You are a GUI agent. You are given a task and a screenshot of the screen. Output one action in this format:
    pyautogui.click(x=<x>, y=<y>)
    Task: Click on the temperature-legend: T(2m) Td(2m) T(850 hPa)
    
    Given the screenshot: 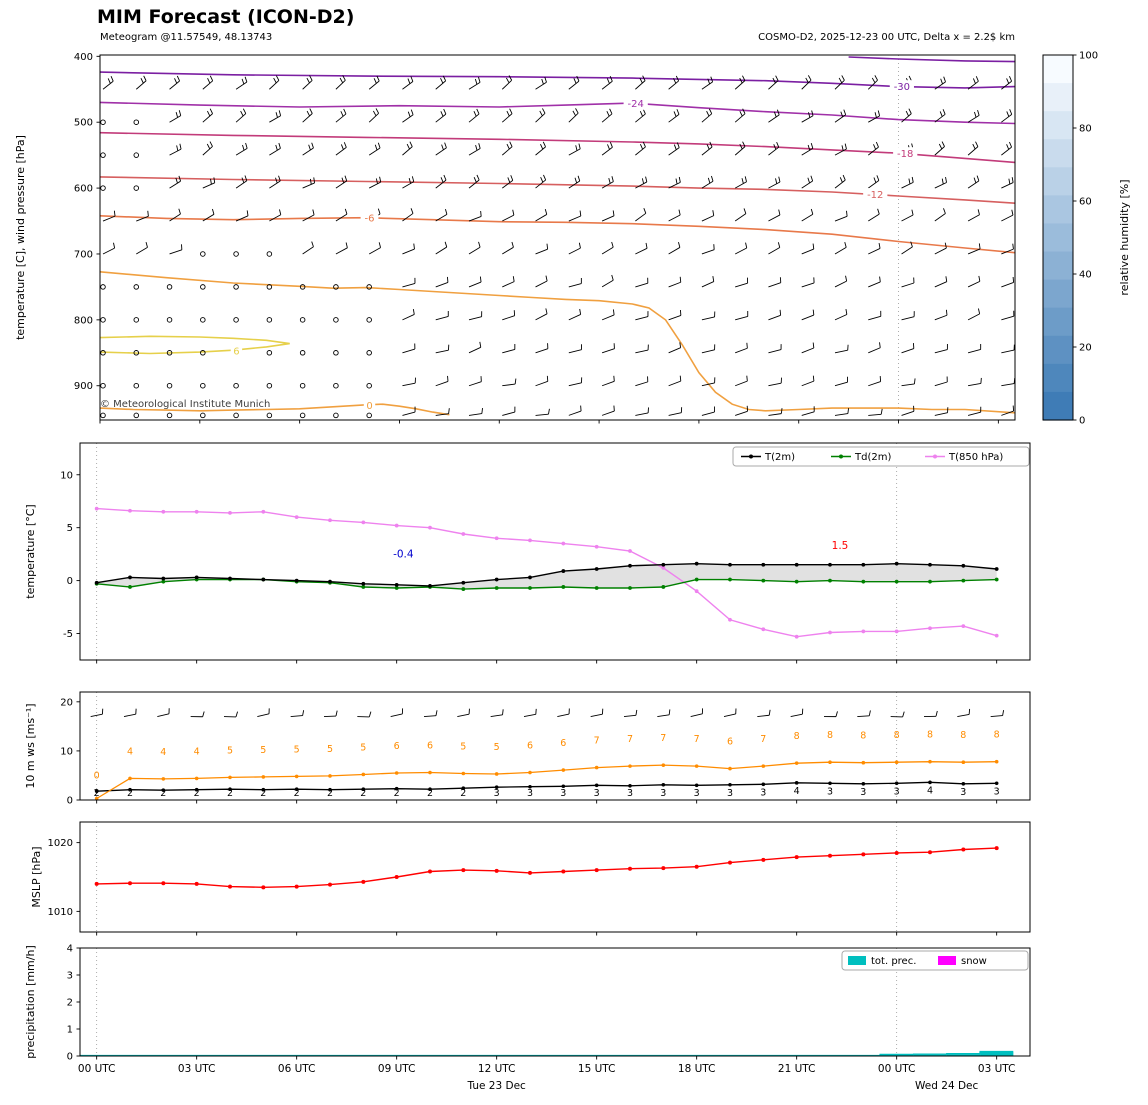 What is the action you would take?
    pyautogui.click(x=881, y=456)
    